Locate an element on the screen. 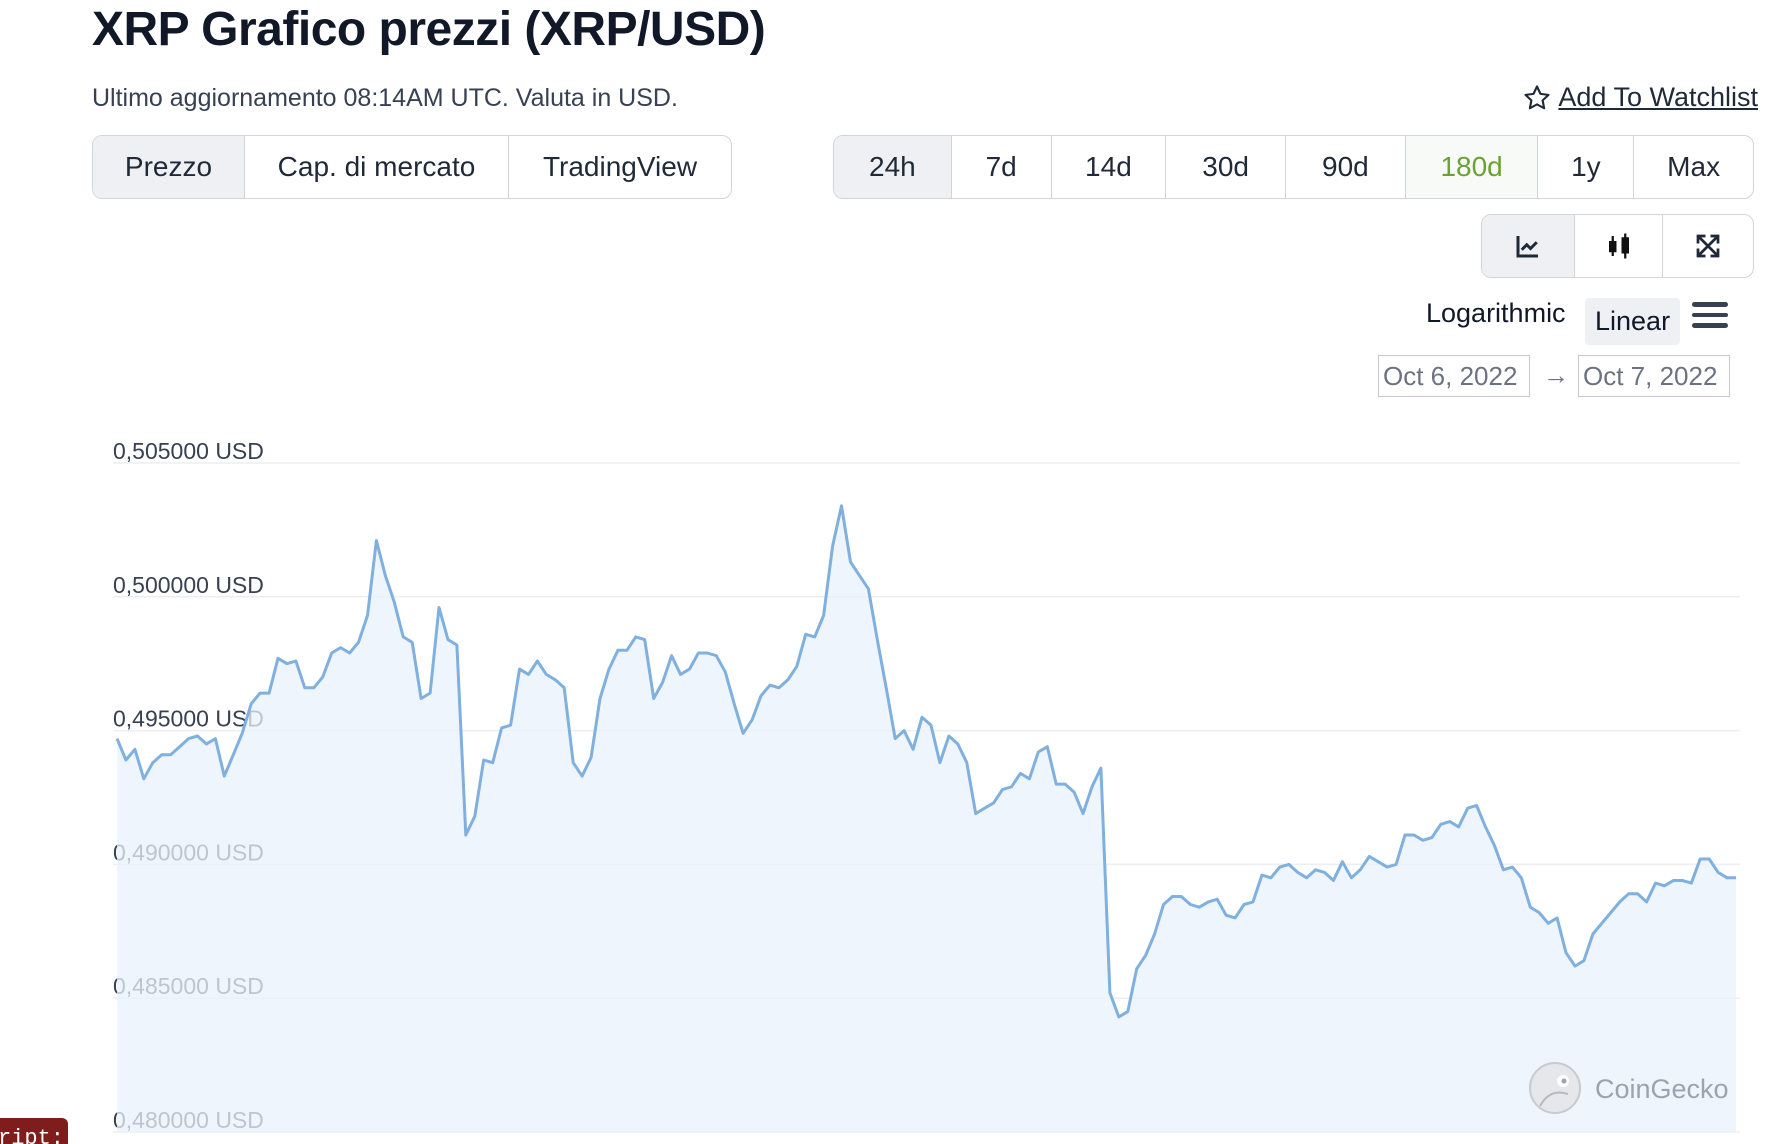  candlestick-icon is located at coordinates (1618, 246).